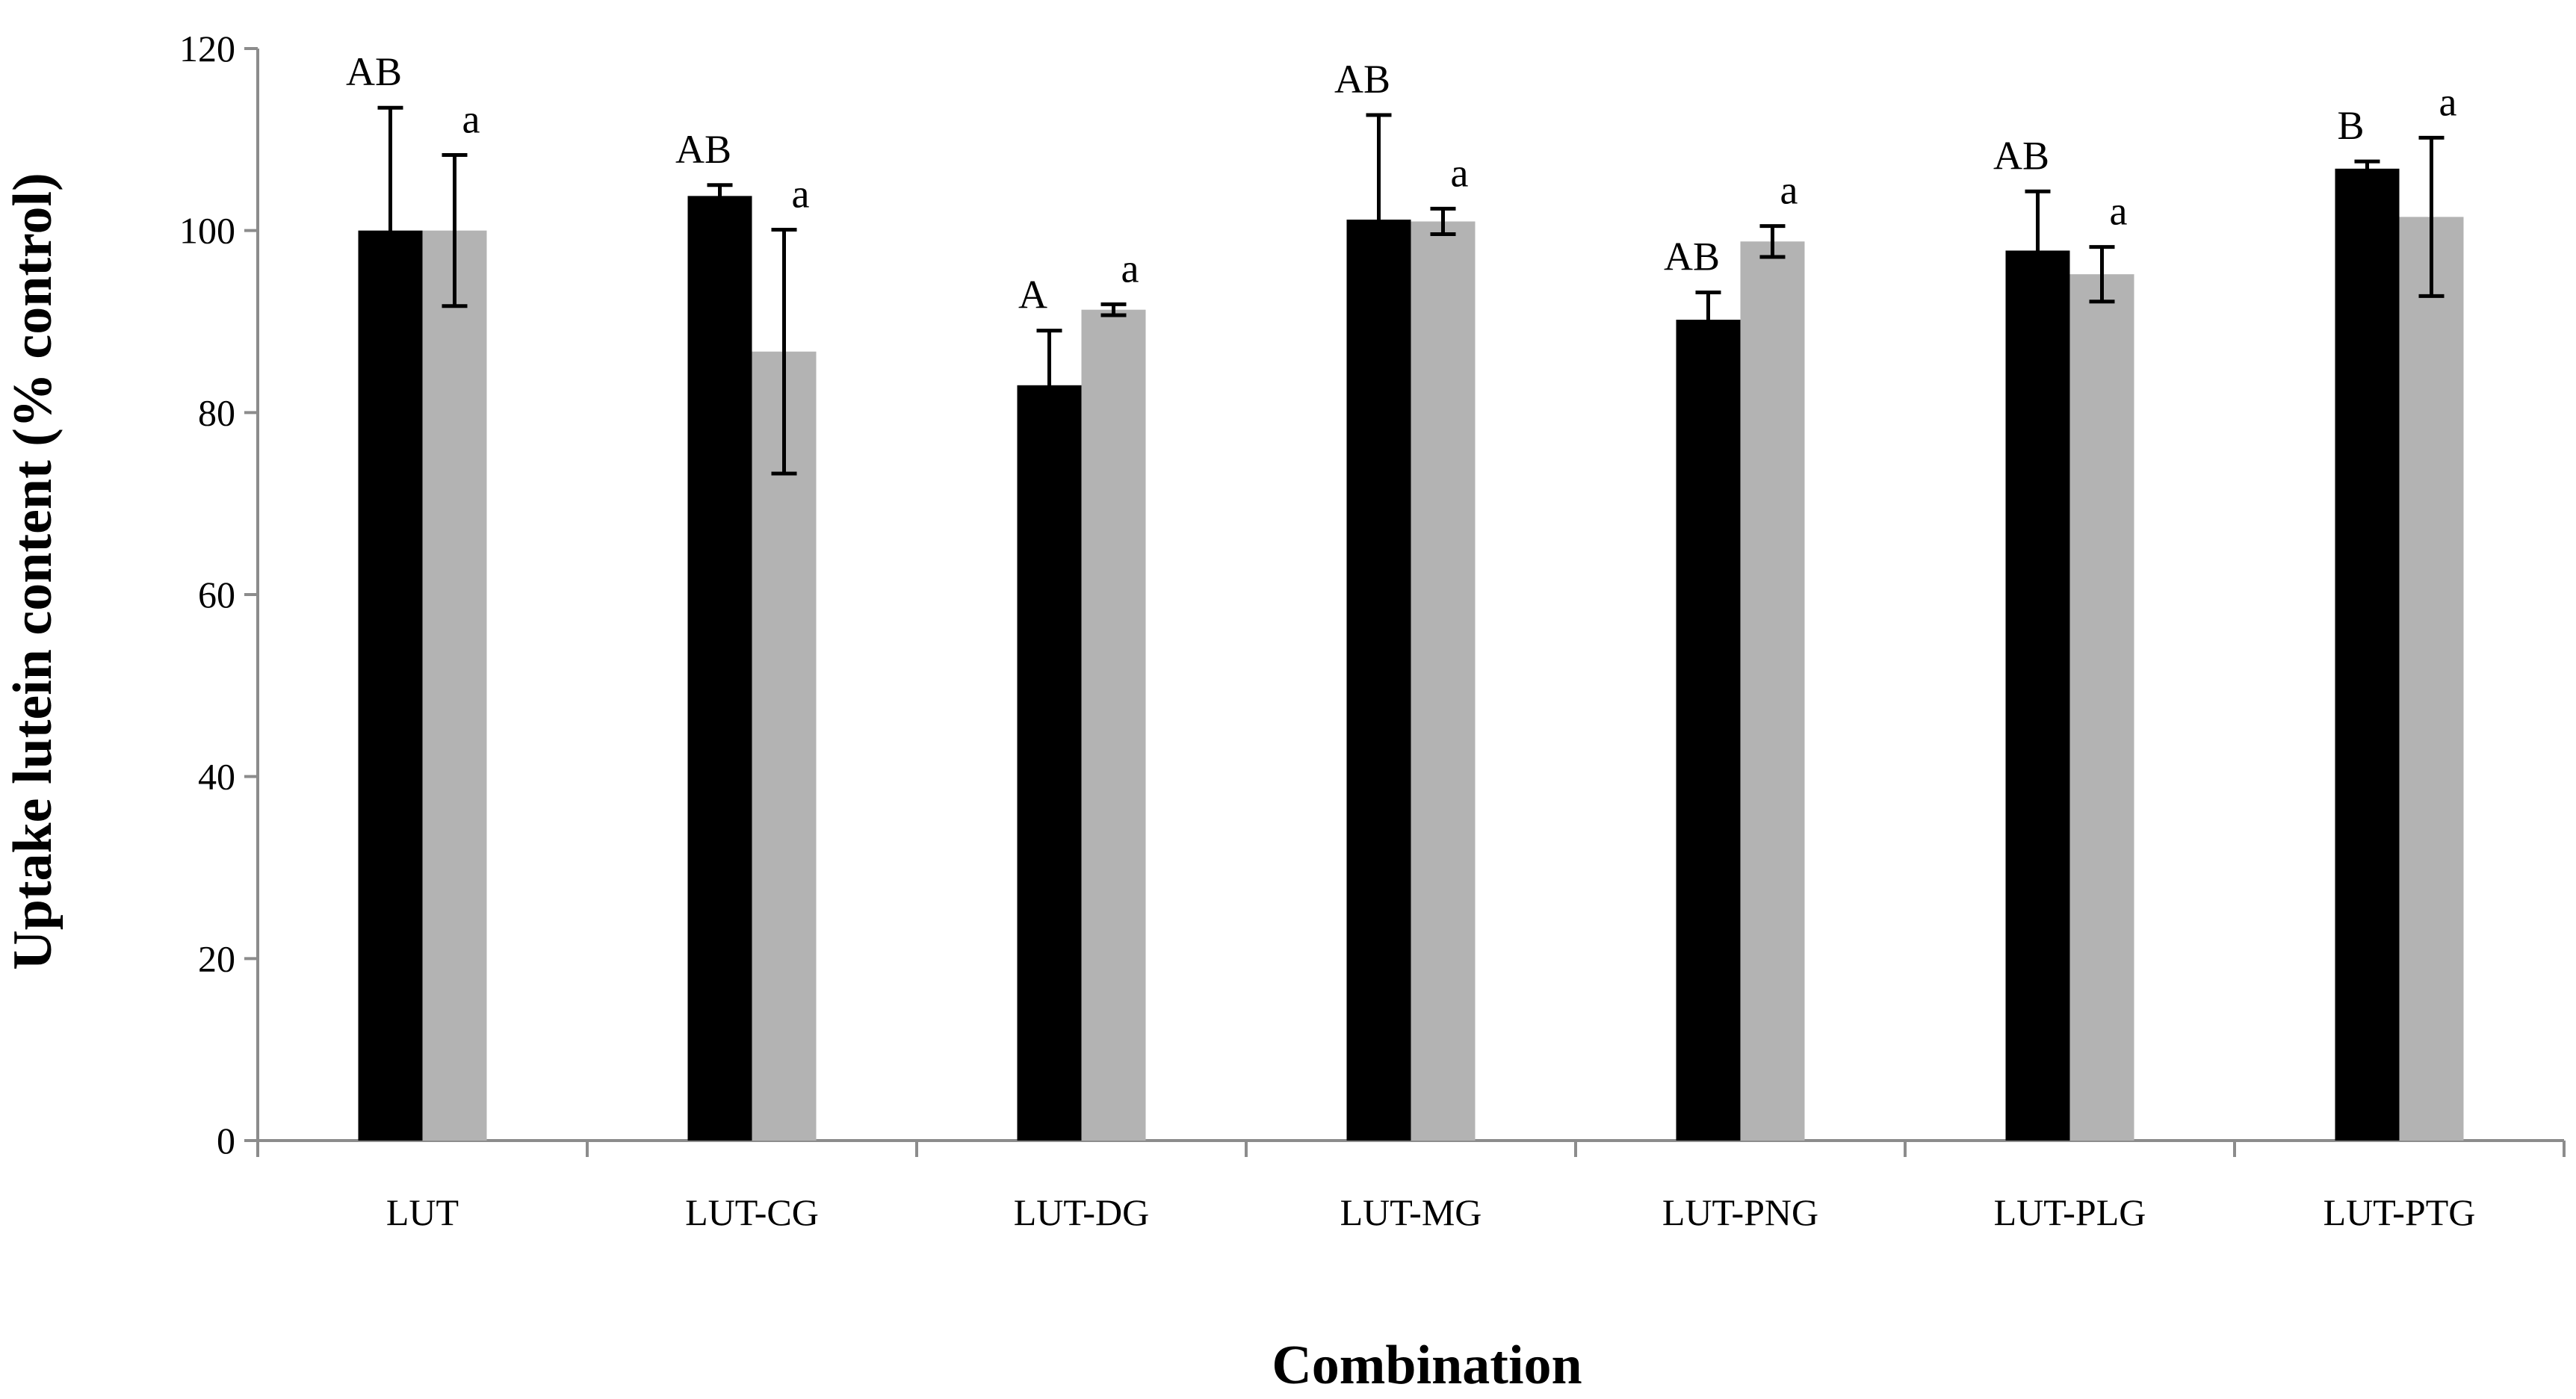  What do you see at coordinates (752, 1212) in the screenshot?
I see `x-tick-label: LUT-CG` at bounding box center [752, 1212].